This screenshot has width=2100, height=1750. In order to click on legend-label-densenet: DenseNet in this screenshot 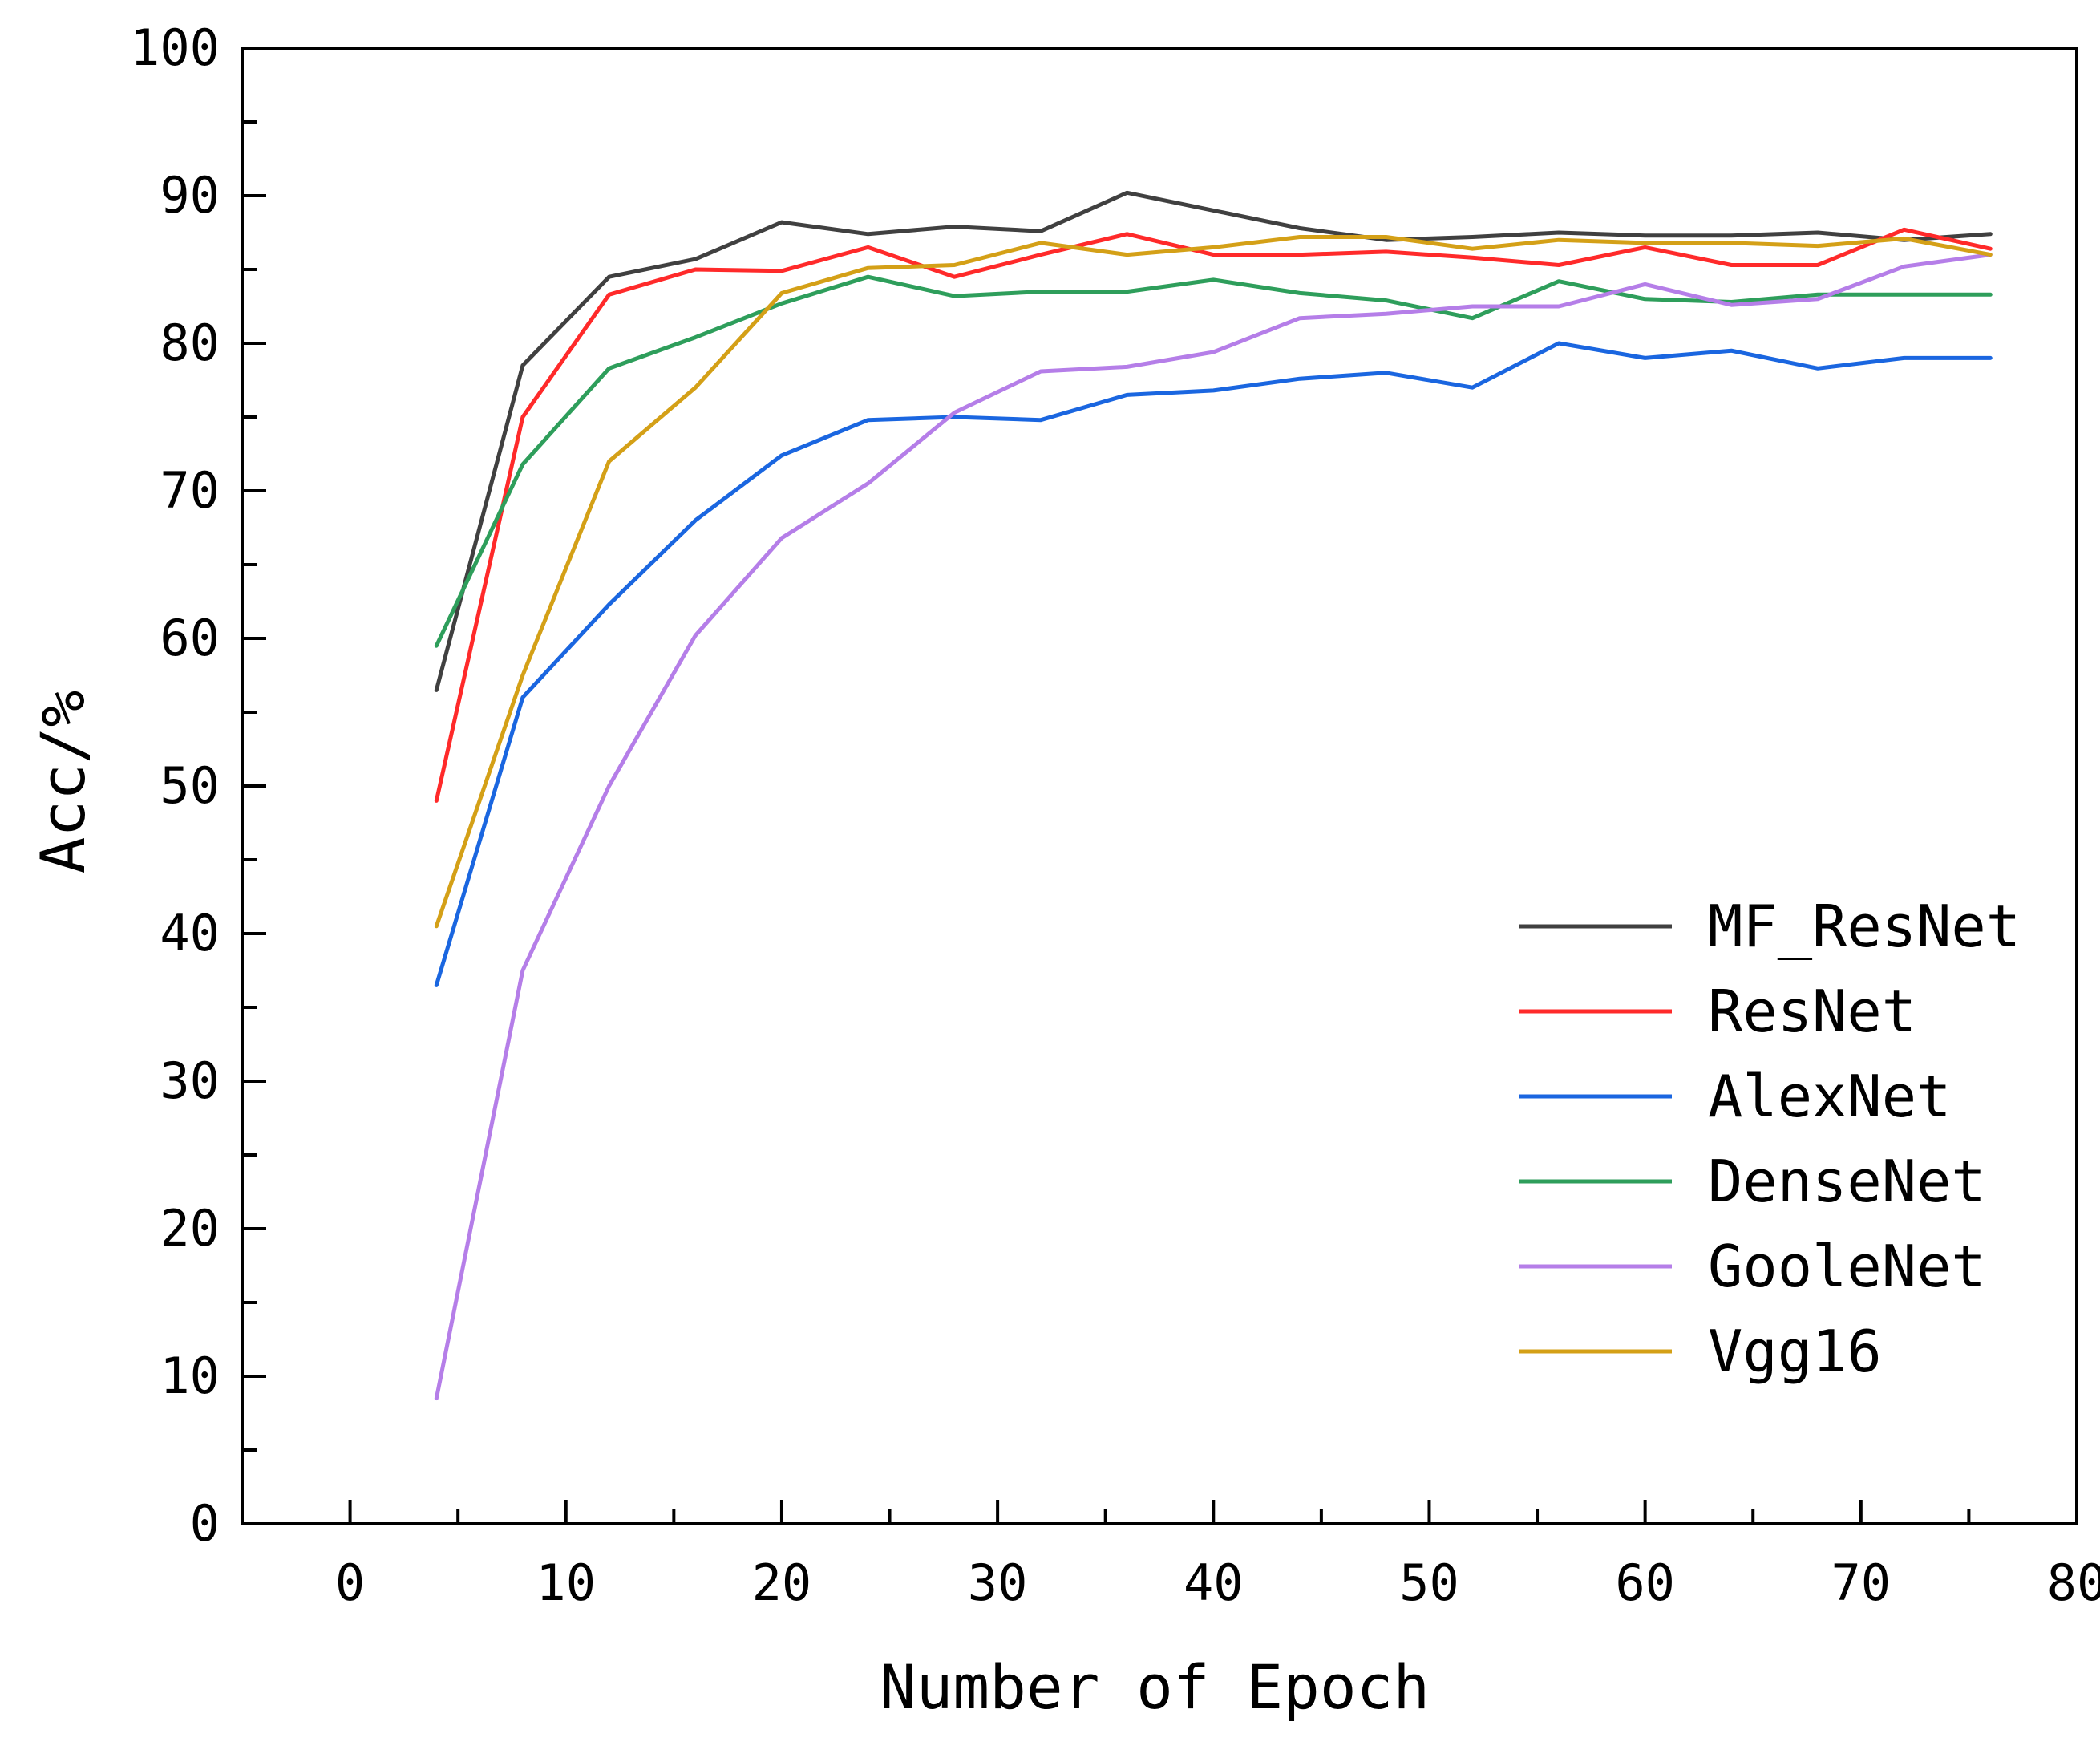, I will do `click(1847, 1182)`.